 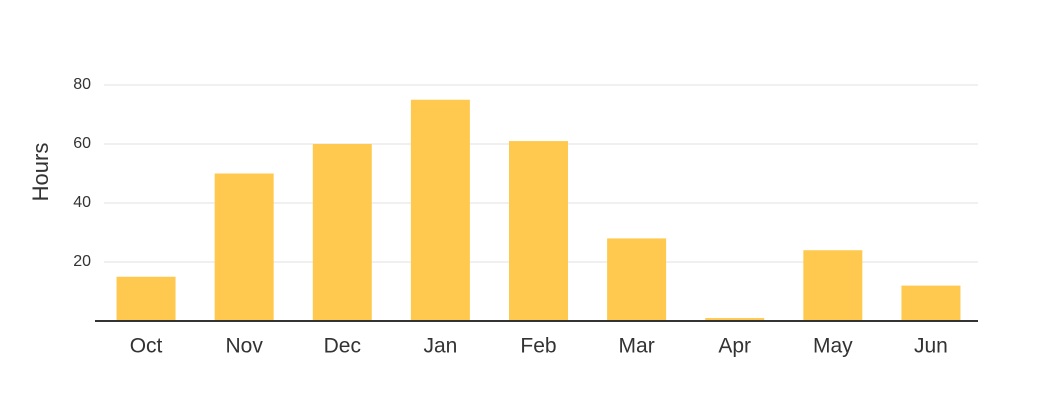 What do you see at coordinates (244, 247) in the screenshot?
I see `bar-nov` at bounding box center [244, 247].